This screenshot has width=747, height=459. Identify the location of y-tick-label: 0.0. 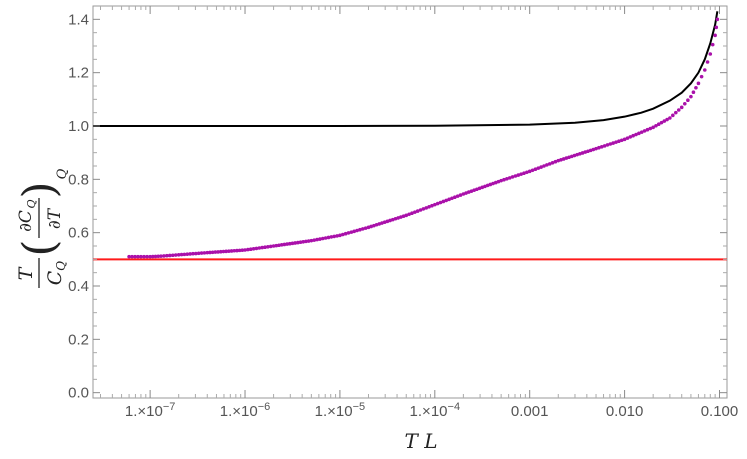
(78, 393).